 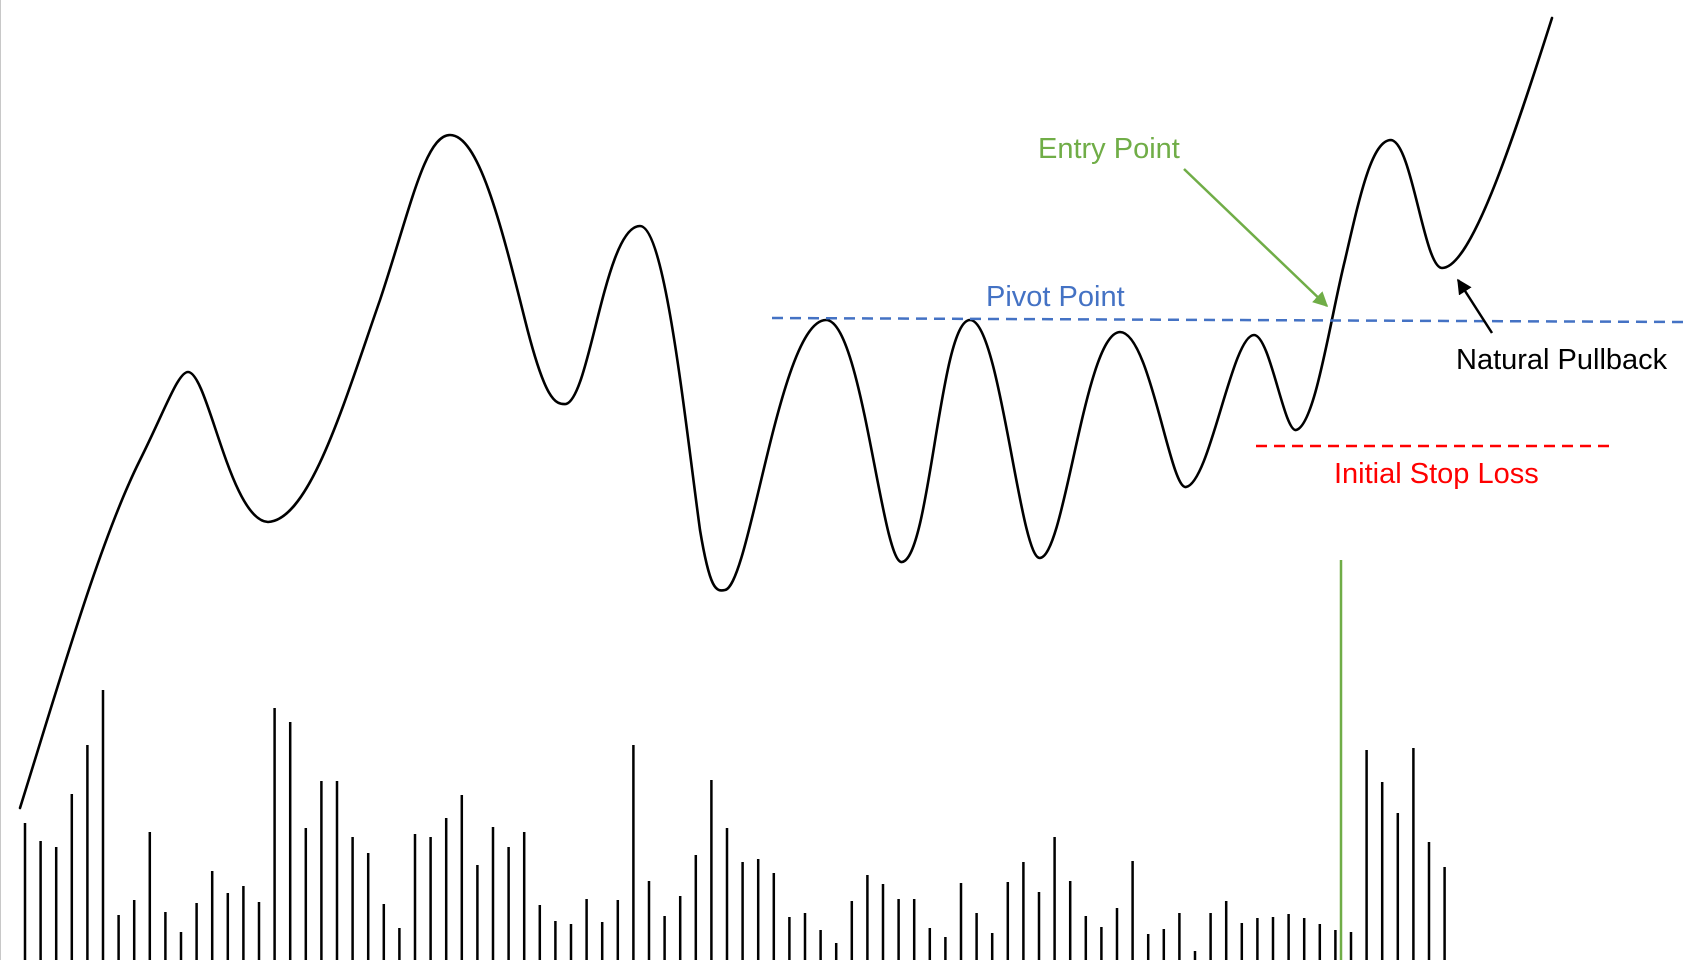 I want to click on entry-point-label: Entry Point, so click(x=1109, y=149).